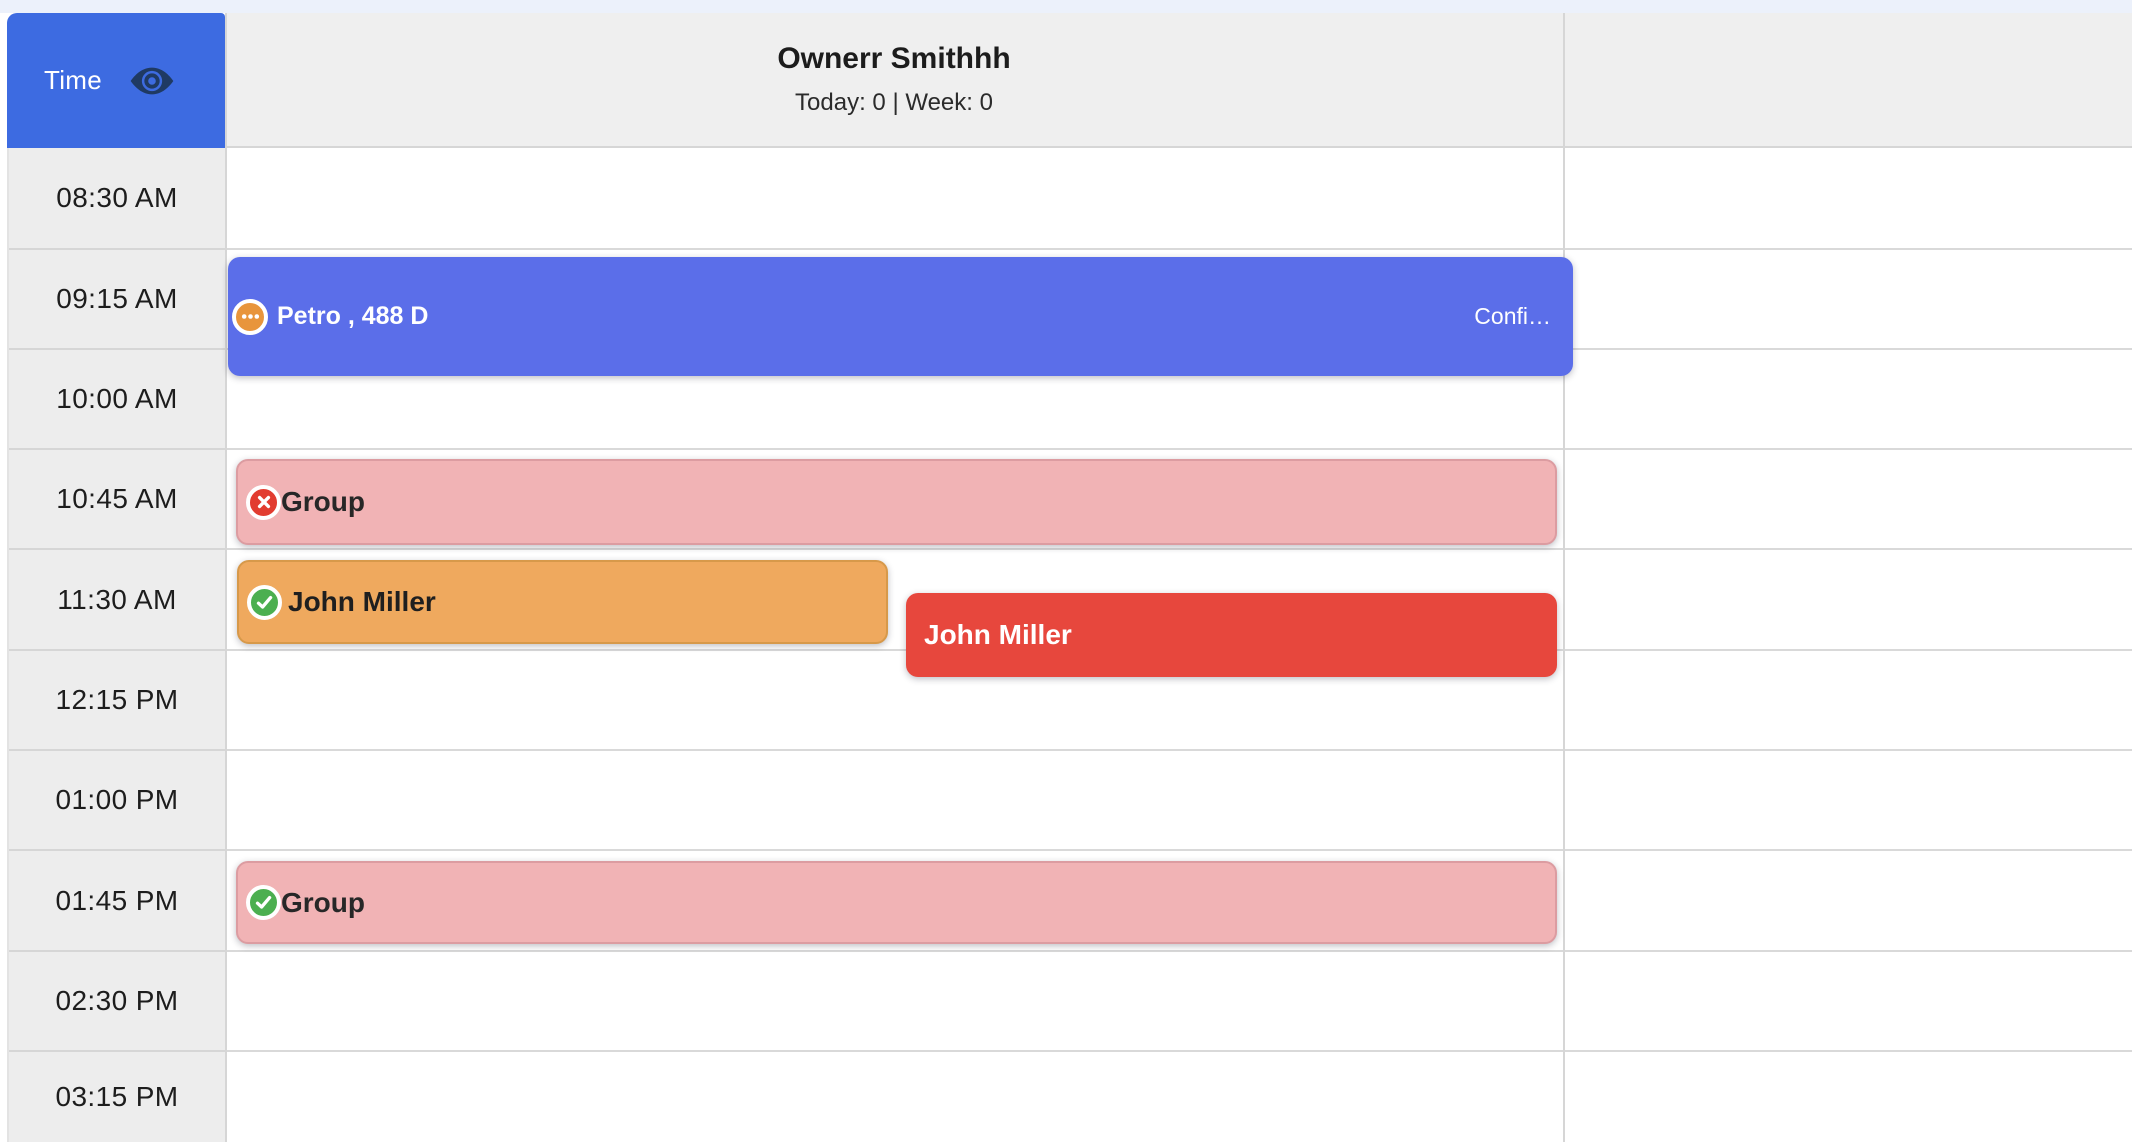 The image size is (2132, 1142). What do you see at coordinates (1231, 635) in the screenshot?
I see `event-john-miller-overlap: John Miller` at bounding box center [1231, 635].